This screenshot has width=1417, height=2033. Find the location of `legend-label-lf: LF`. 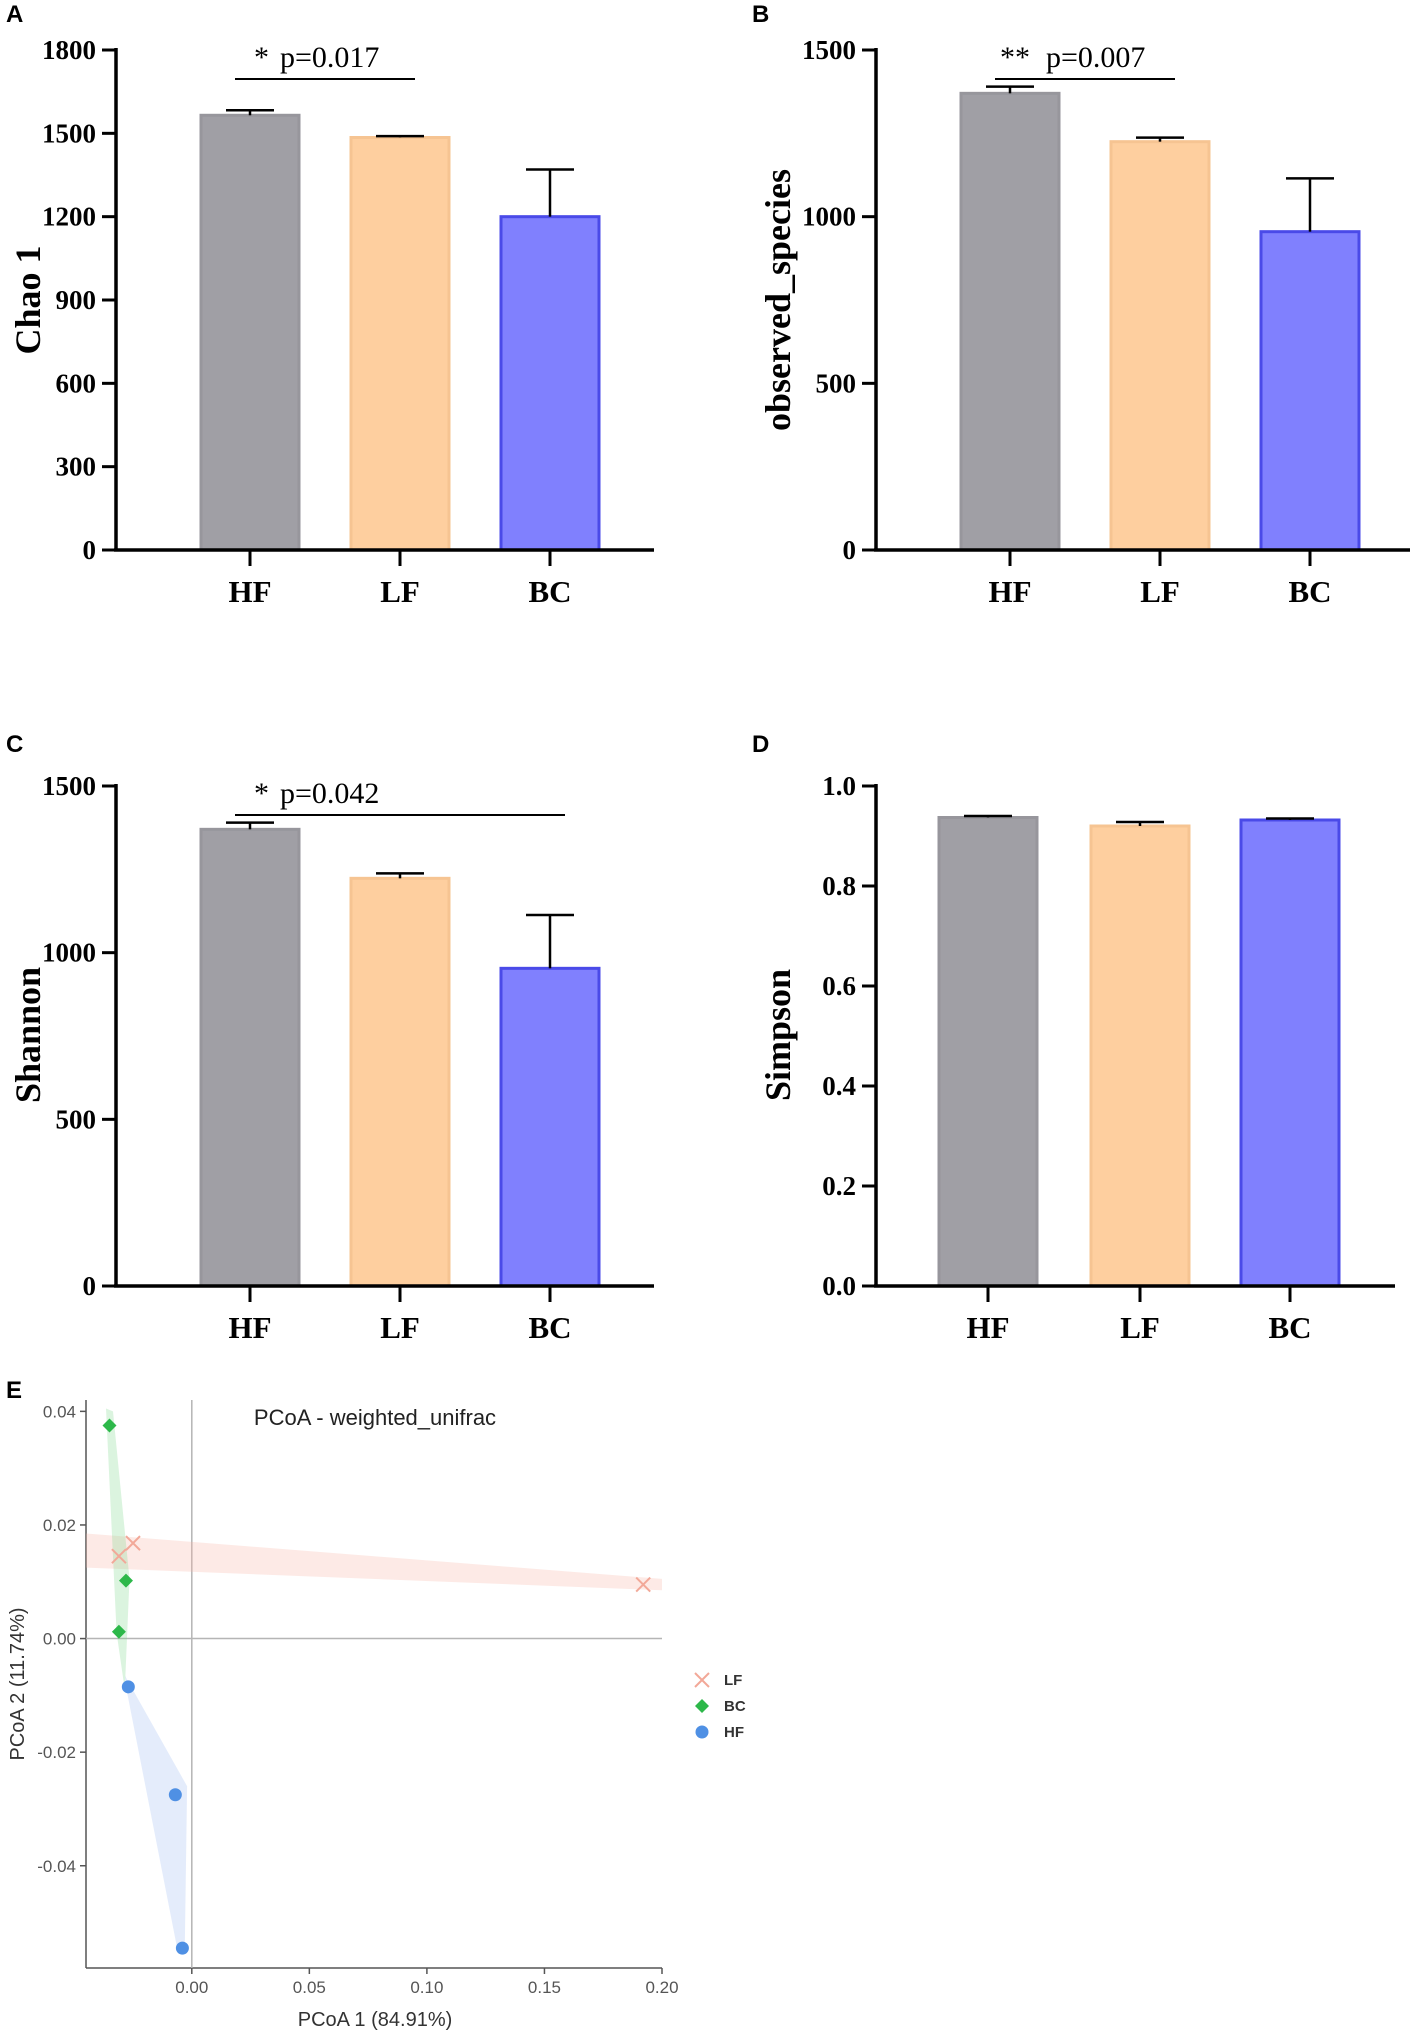

legend-label-lf: LF is located at coordinates (733, 1680).